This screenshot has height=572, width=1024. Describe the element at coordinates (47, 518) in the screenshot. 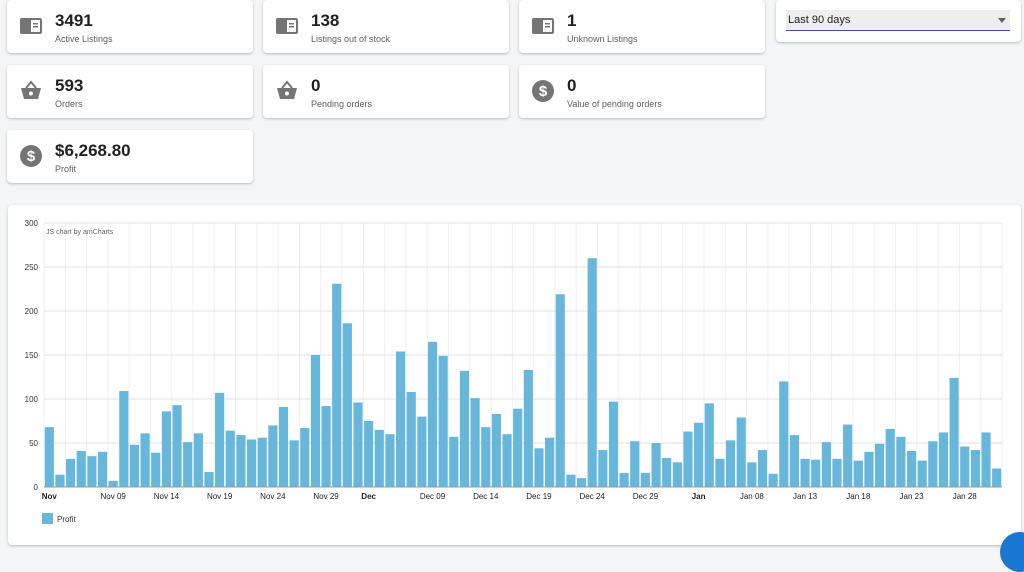

I see `legend-marker` at that location.